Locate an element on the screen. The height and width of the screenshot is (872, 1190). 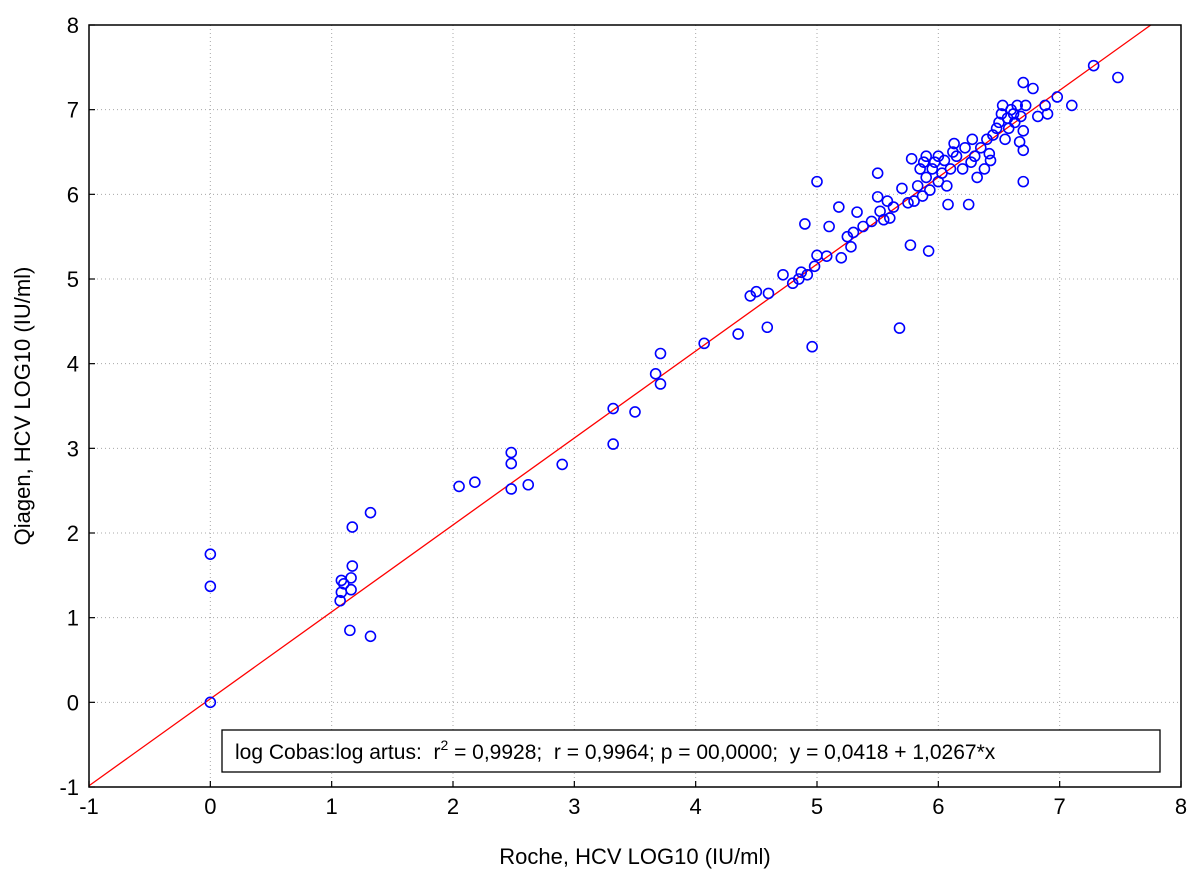
x-tick-label: 5 is located at coordinates (817, 806).